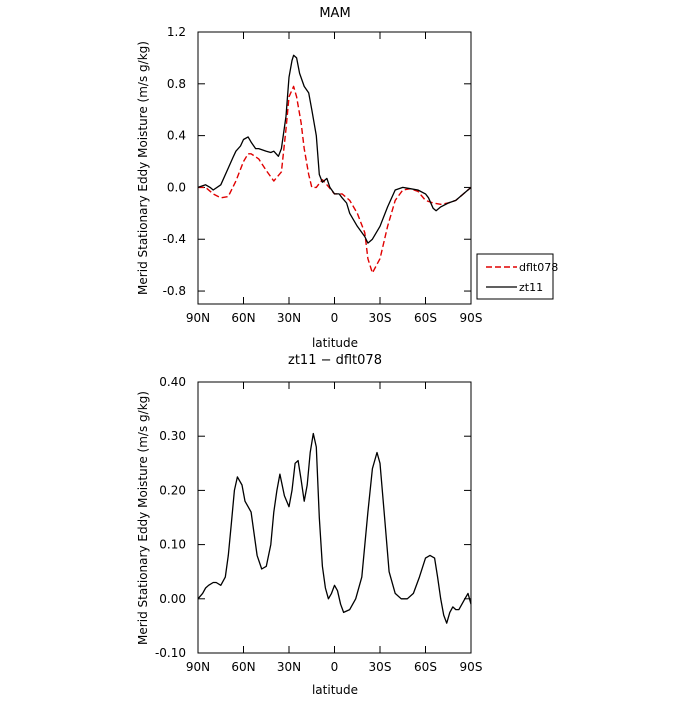 The image size is (700, 705). Describe the element at coordinates (174, 239) in the screenshot. I see `y-tick-label: -0.4` at that location.